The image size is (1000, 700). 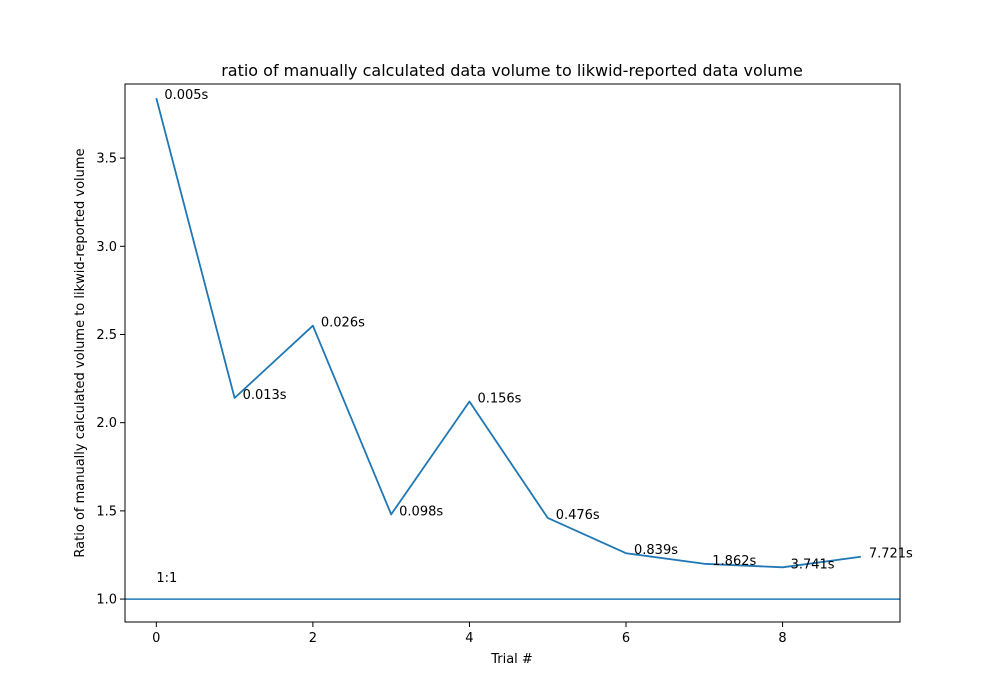 I want to click on point-label: 1.862s, so click(x=734, y=561).